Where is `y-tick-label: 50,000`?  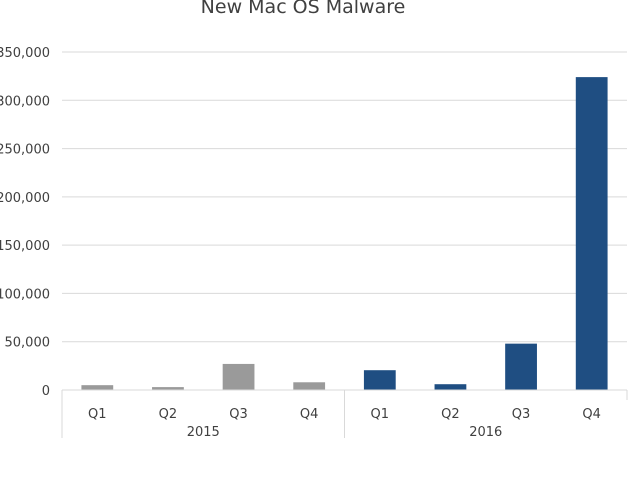
y-tick-label: 50,000 is located at coordinates (28, 343).